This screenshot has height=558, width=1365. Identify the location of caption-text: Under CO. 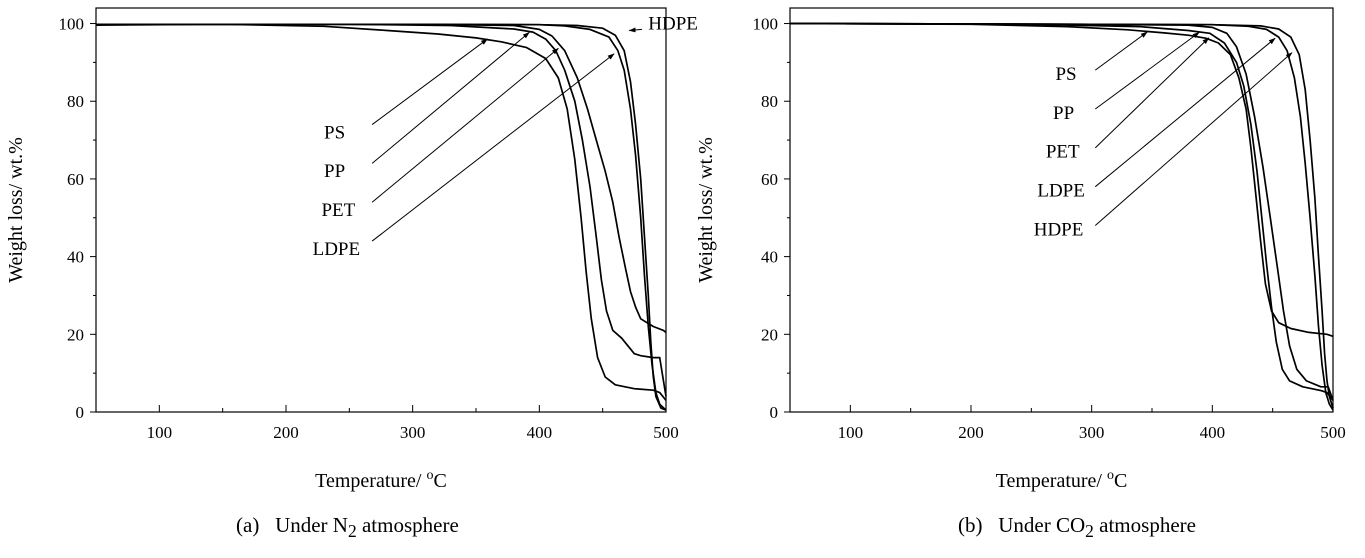
(1042, 525).